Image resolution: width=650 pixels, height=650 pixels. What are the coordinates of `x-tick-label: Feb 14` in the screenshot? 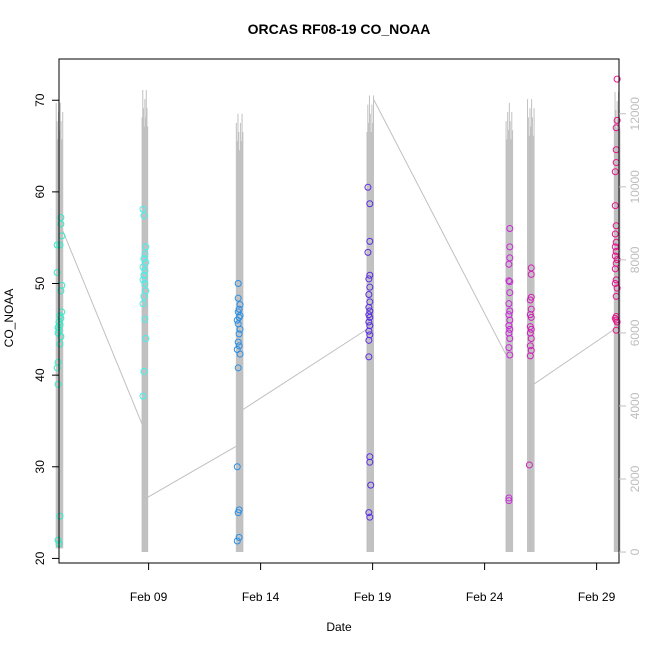 It's located at (261, 597).